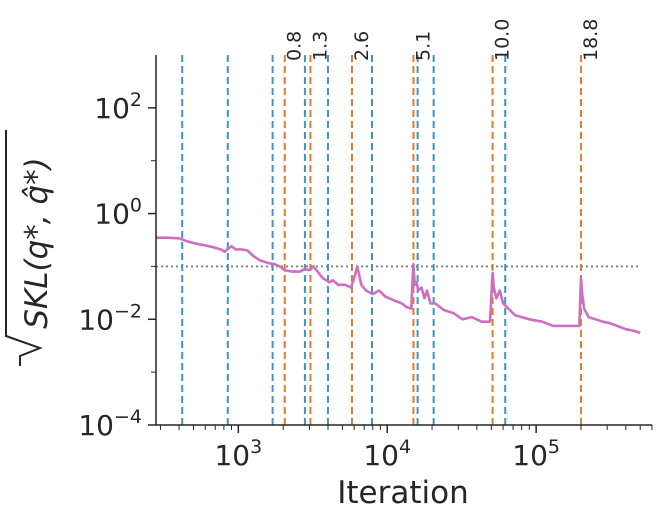 The height and width of the screenshot is (520, 661). I want to click on x-tick-label: 105, so click(536, 454).